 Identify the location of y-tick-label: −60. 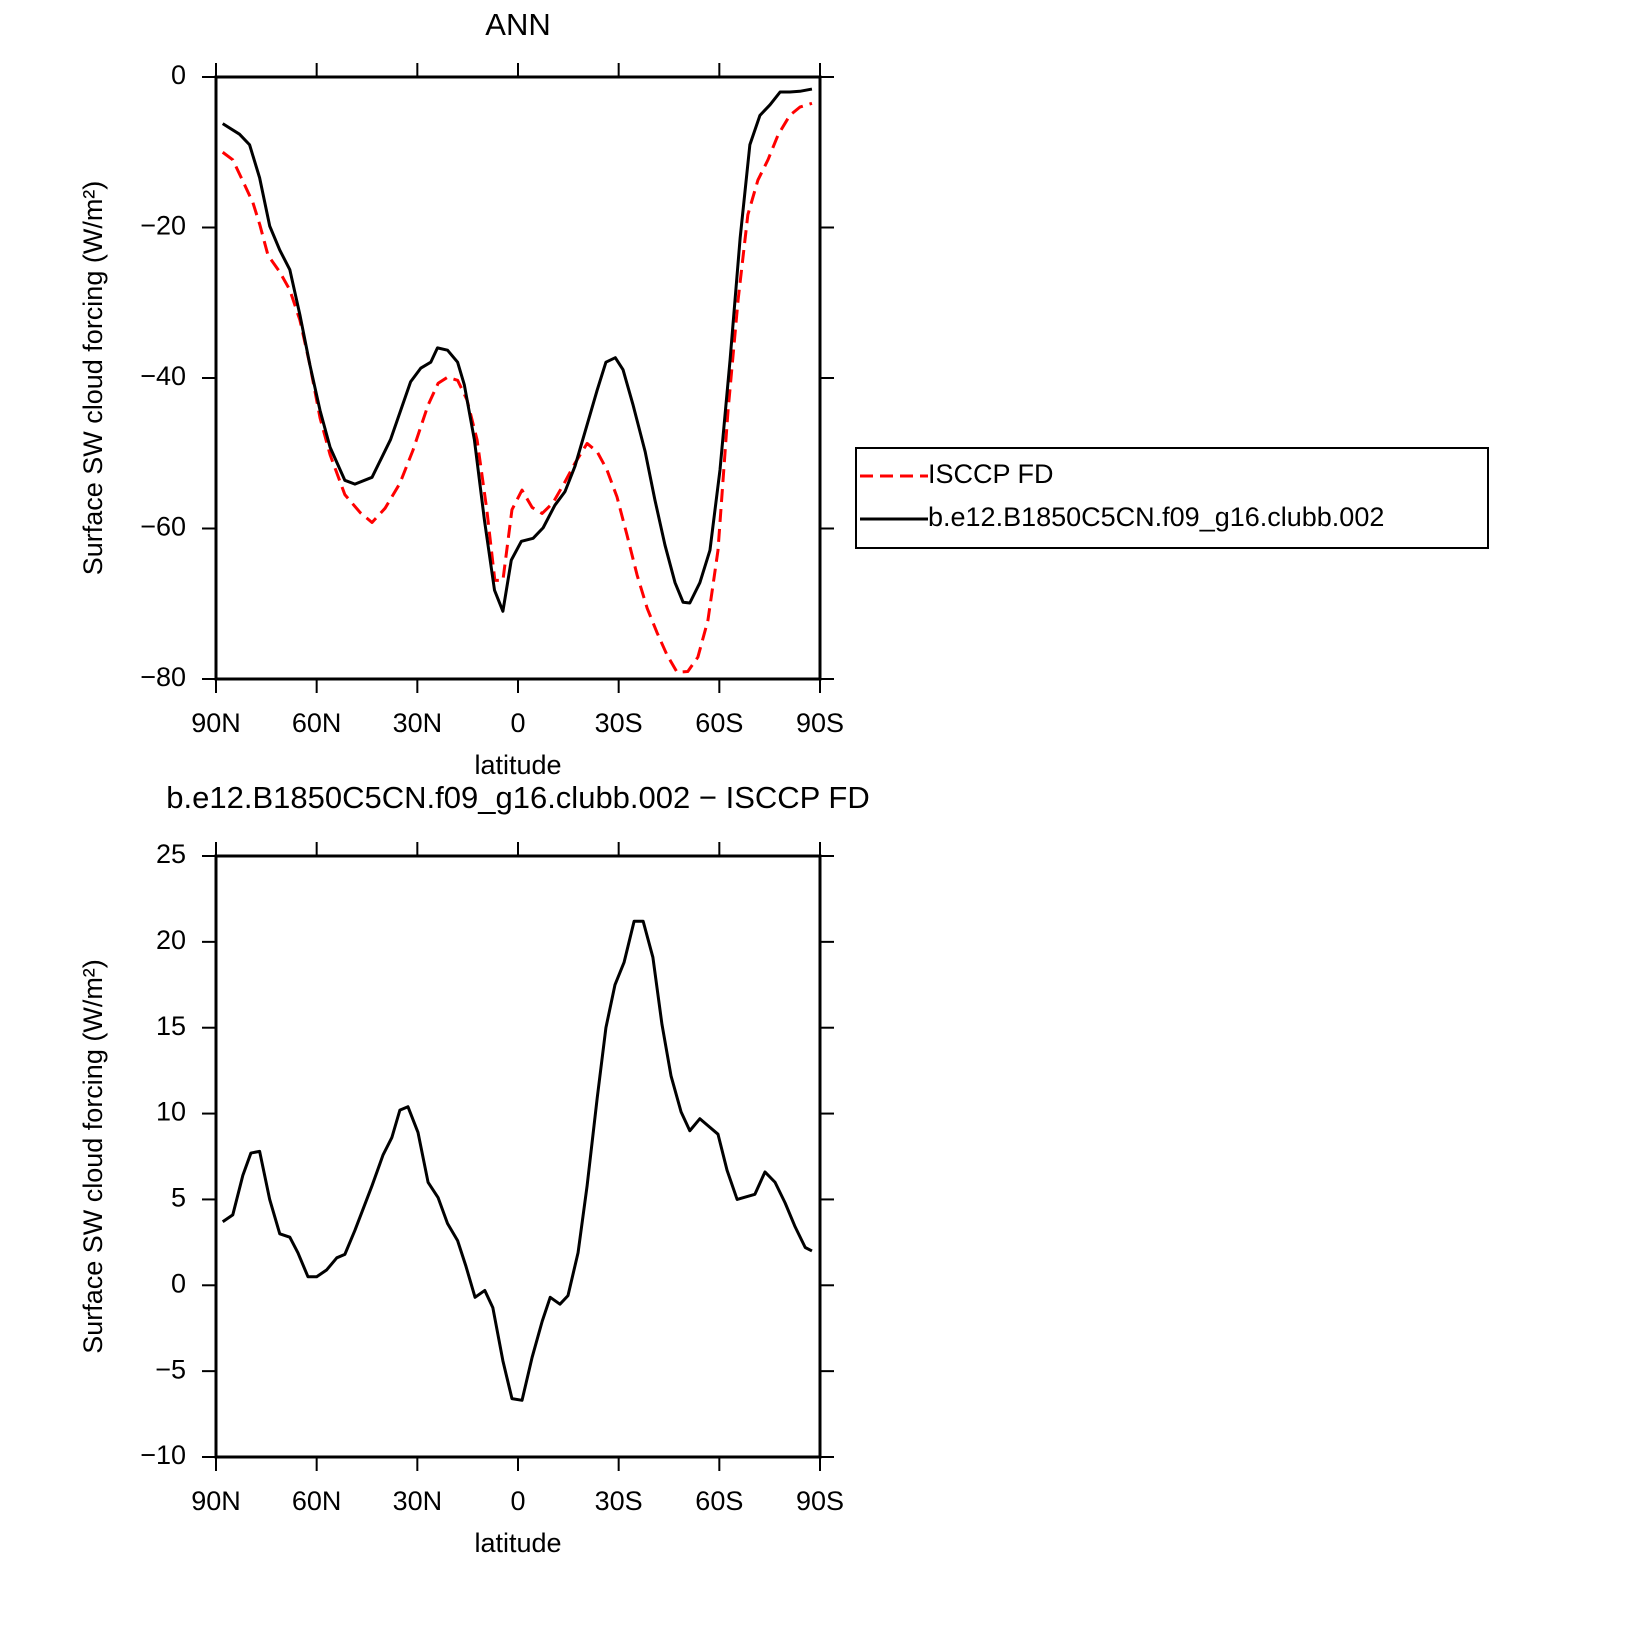
(163, 527).